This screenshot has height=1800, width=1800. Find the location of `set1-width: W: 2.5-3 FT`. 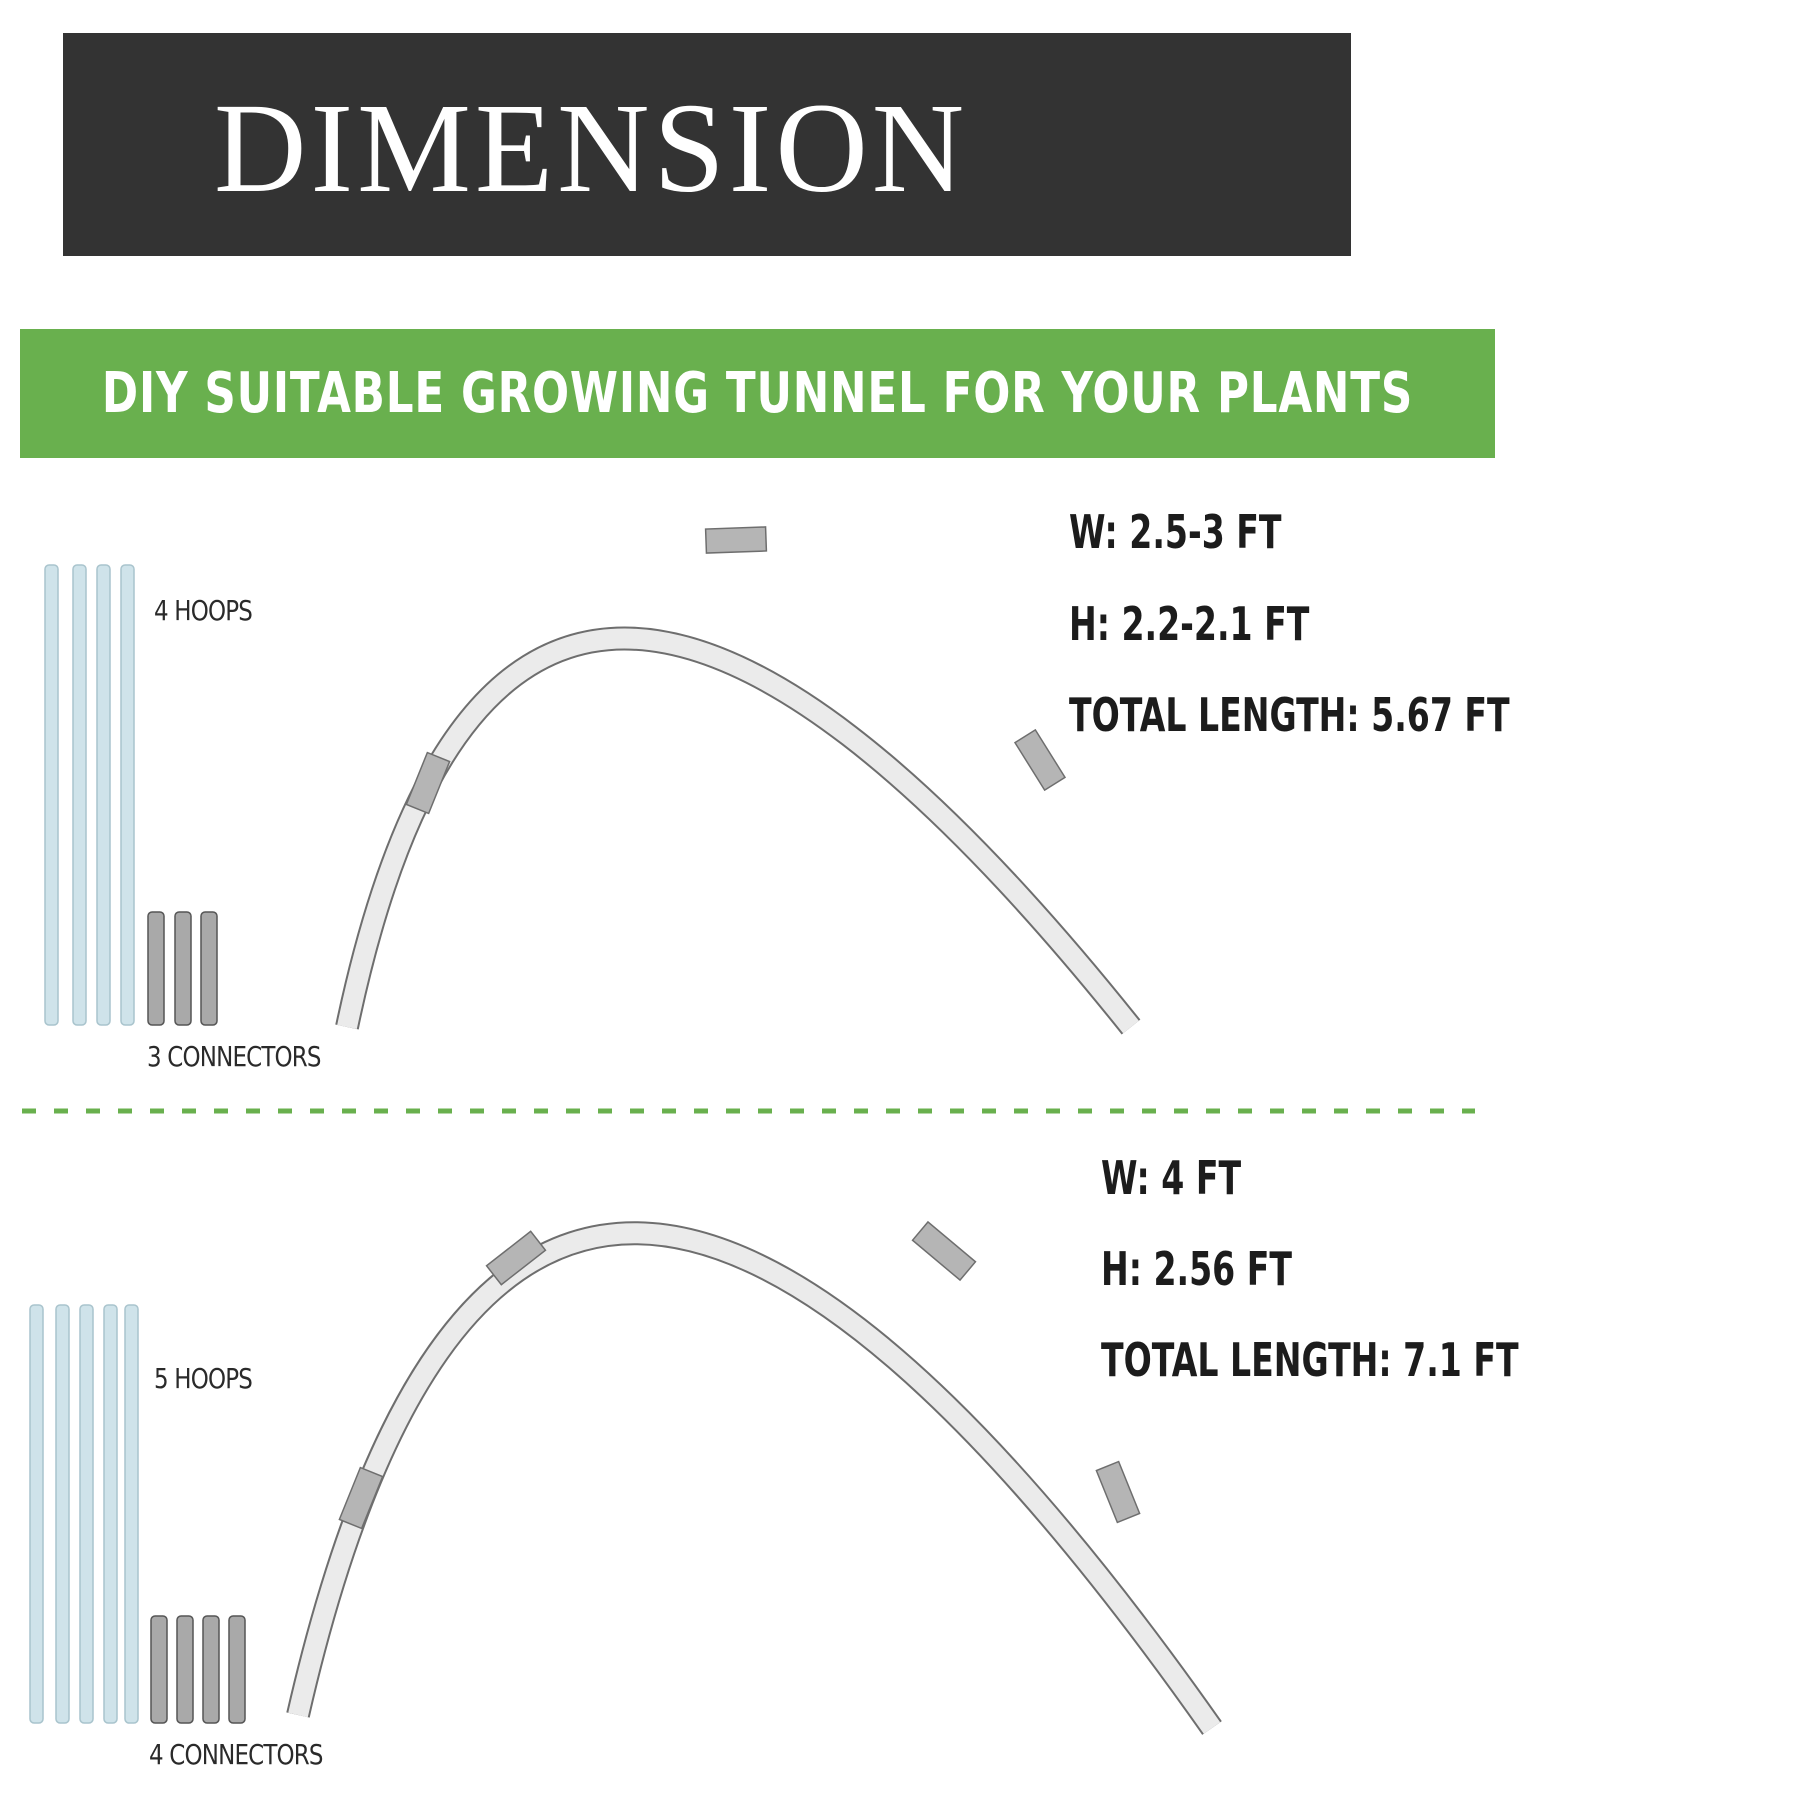

set1-width: W: 2.5-3 FT is located at coordinates (1175, 532).